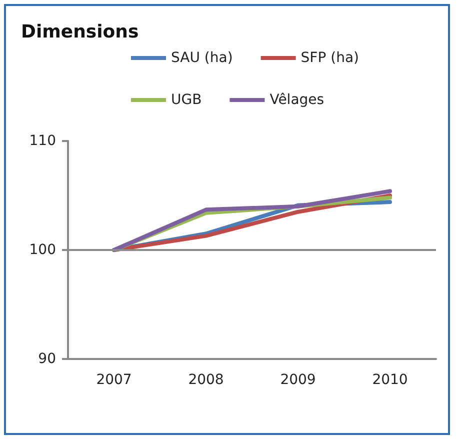 This screenshot has width=458, height=439. I want to click on x-tick-label: 2008, so click(206, 380).